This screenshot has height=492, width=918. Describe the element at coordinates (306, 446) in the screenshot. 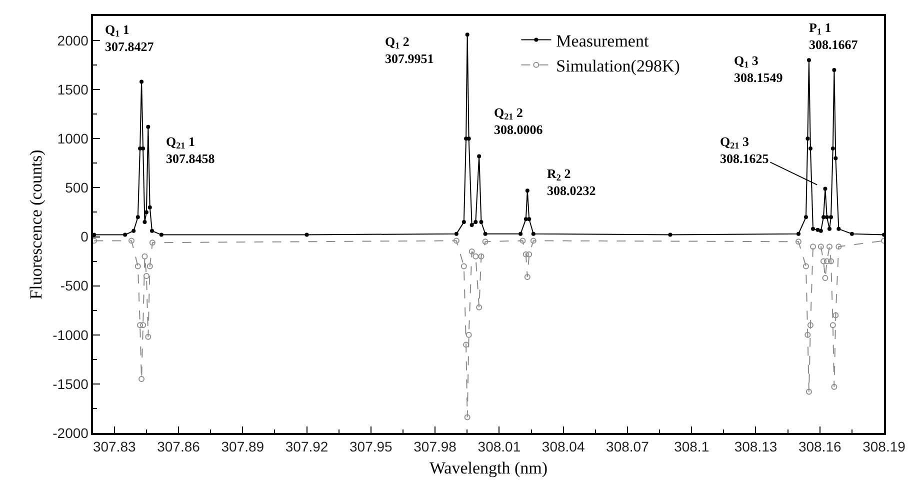

I see `x-tick-label: 307.92` at that location.